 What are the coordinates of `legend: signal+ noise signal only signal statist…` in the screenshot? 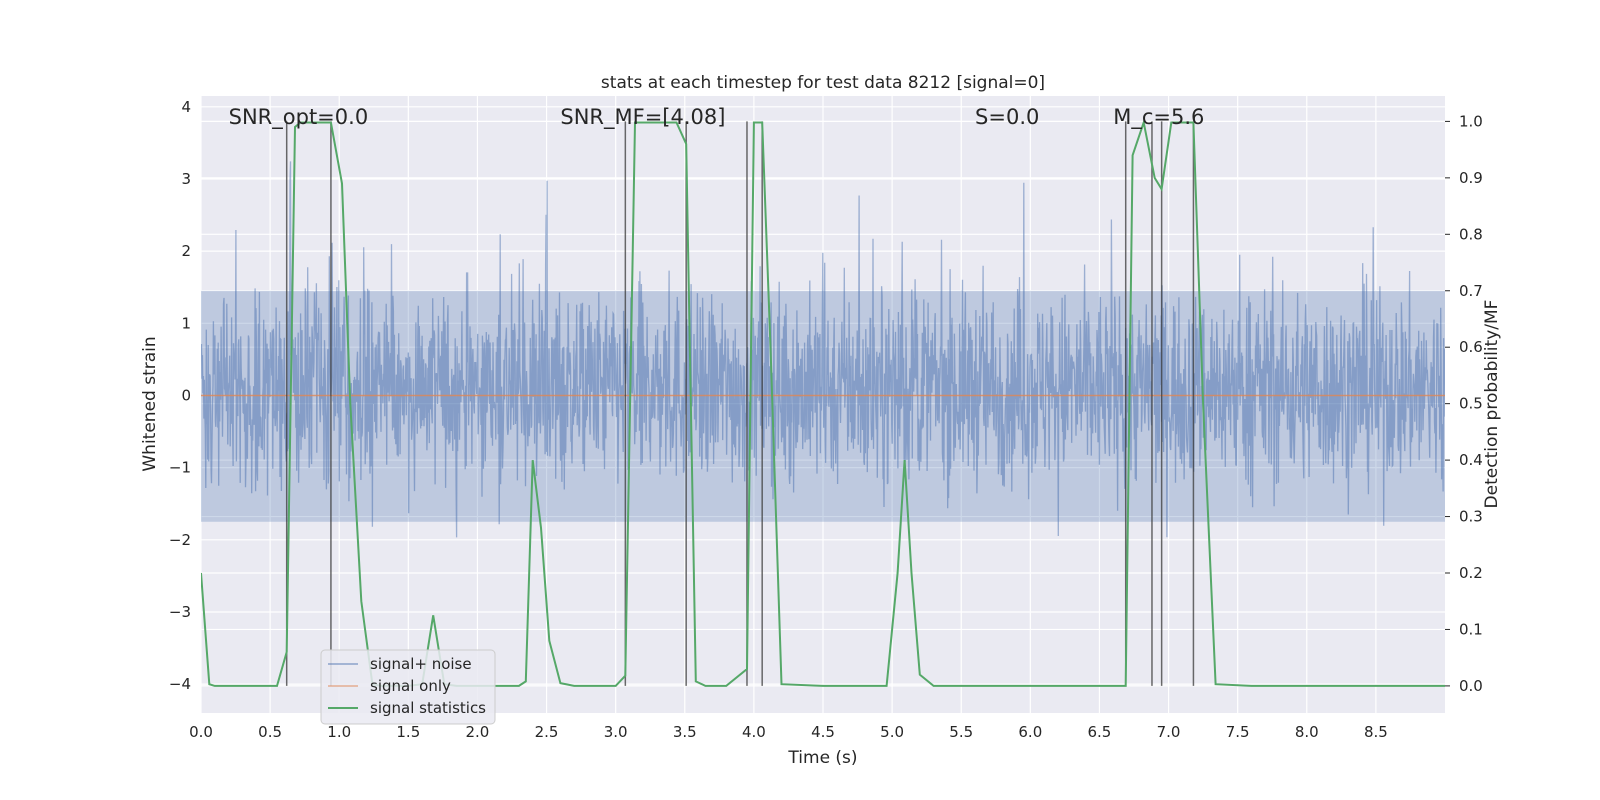 It's located at (408, 687).